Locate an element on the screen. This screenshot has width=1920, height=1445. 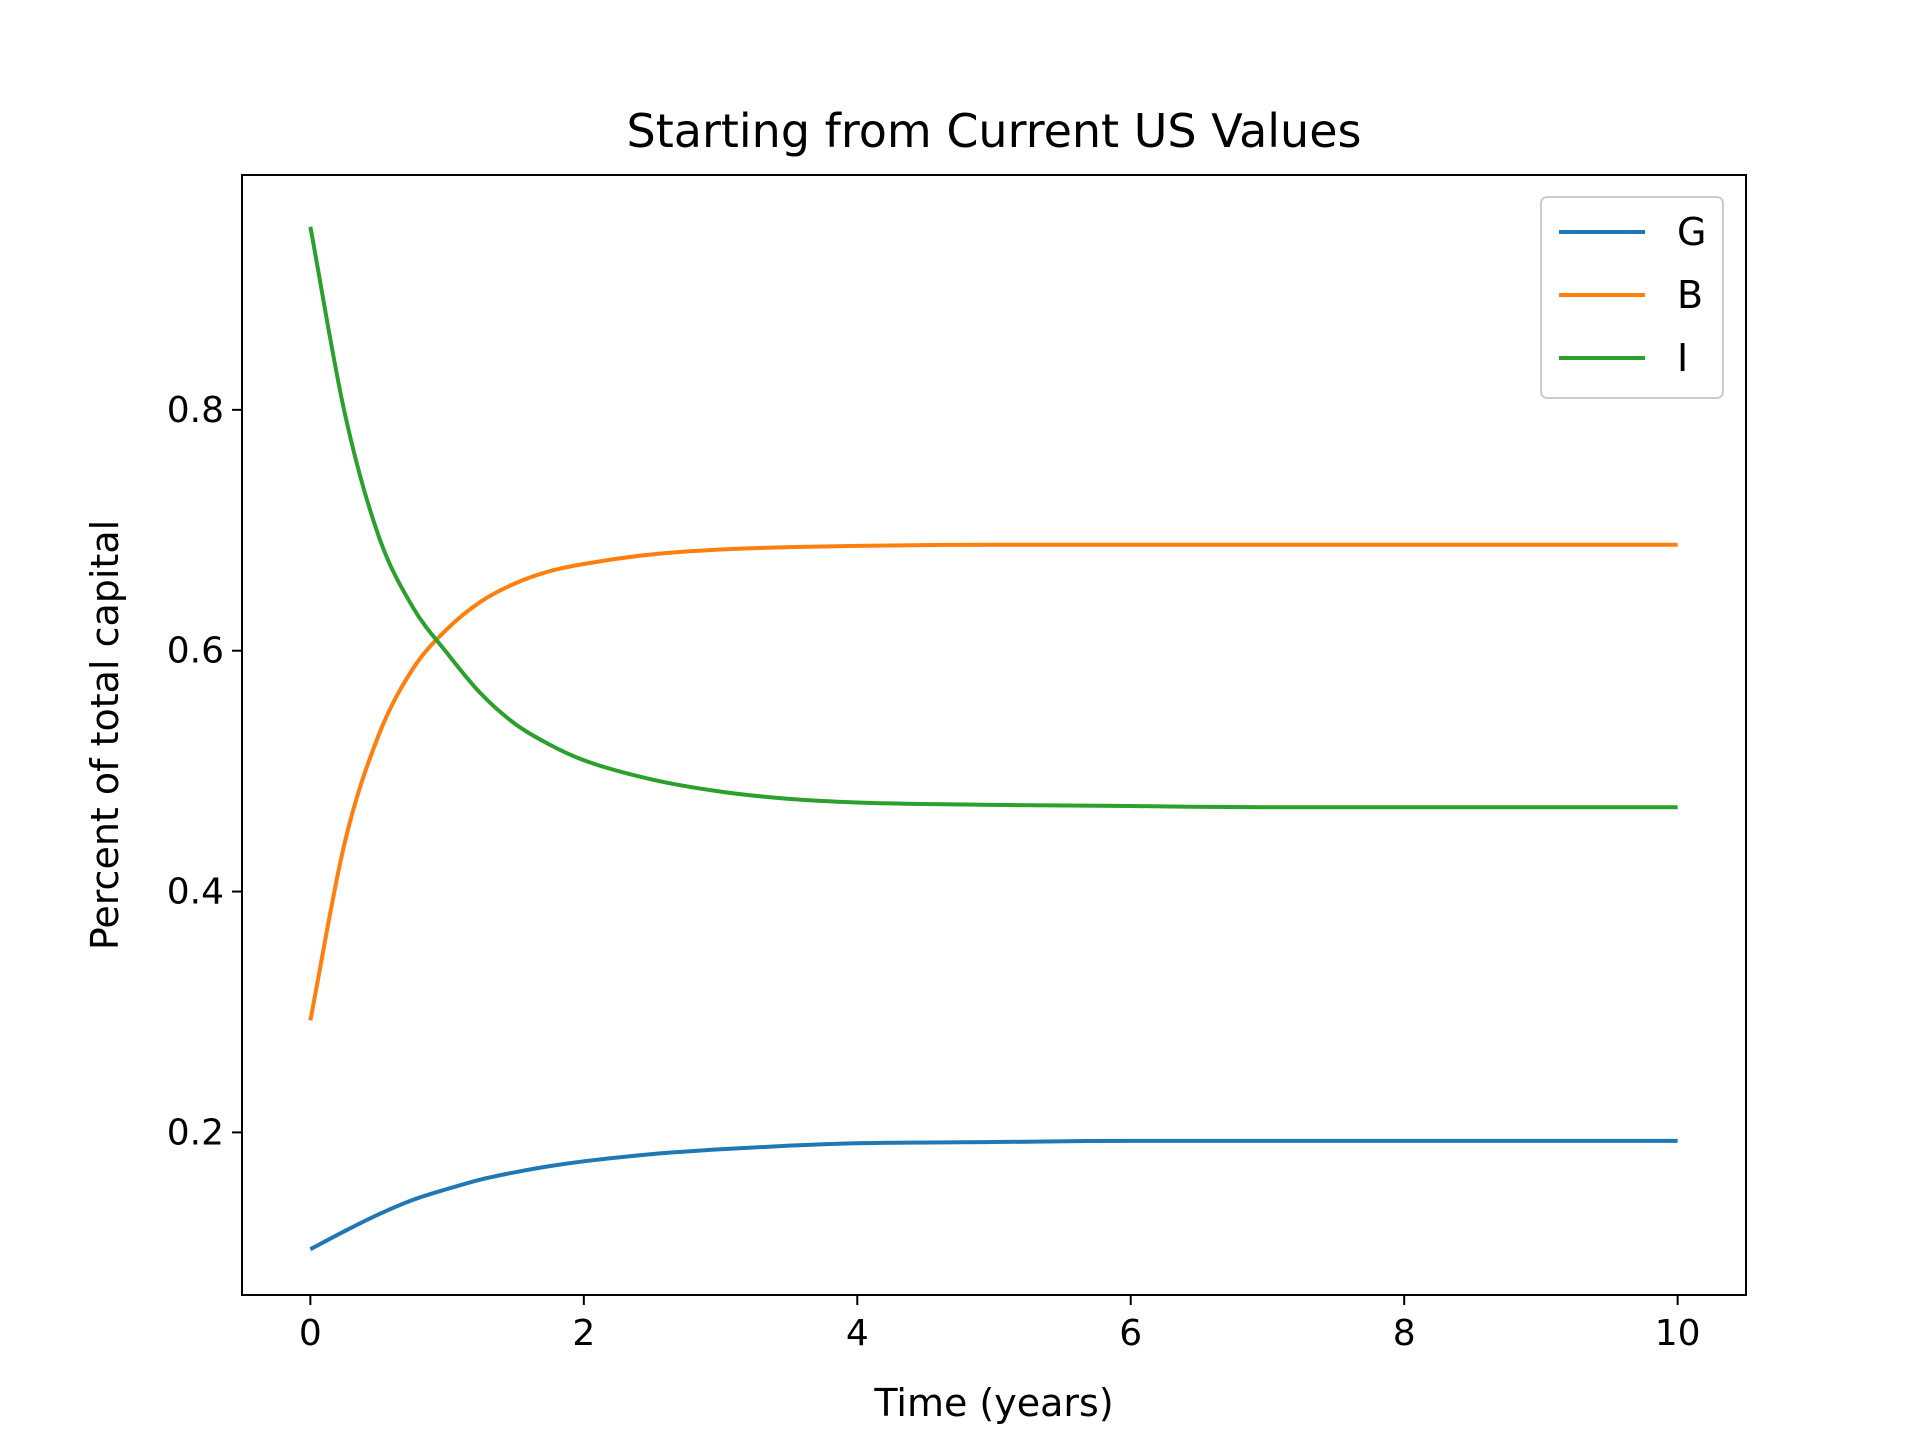
y-tick-label: 0.2 is located at coordinates (195, 1132).